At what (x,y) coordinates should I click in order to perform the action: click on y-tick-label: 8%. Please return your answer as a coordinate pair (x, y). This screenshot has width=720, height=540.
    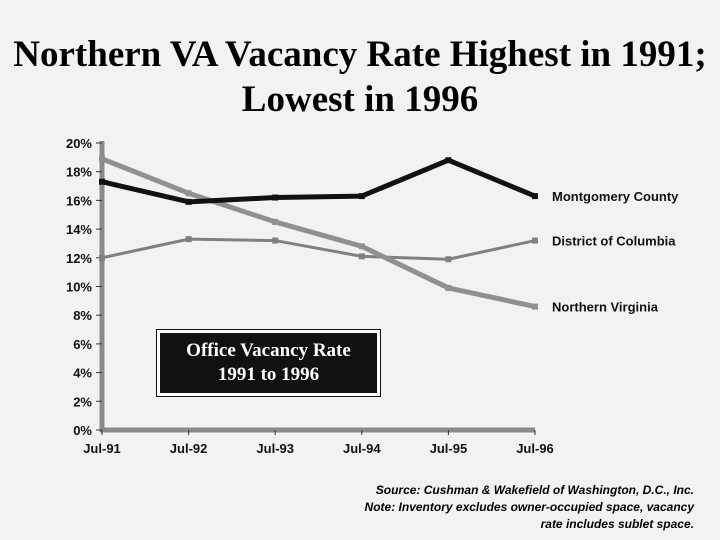
    Looking at the image, I should click on (82, 315).